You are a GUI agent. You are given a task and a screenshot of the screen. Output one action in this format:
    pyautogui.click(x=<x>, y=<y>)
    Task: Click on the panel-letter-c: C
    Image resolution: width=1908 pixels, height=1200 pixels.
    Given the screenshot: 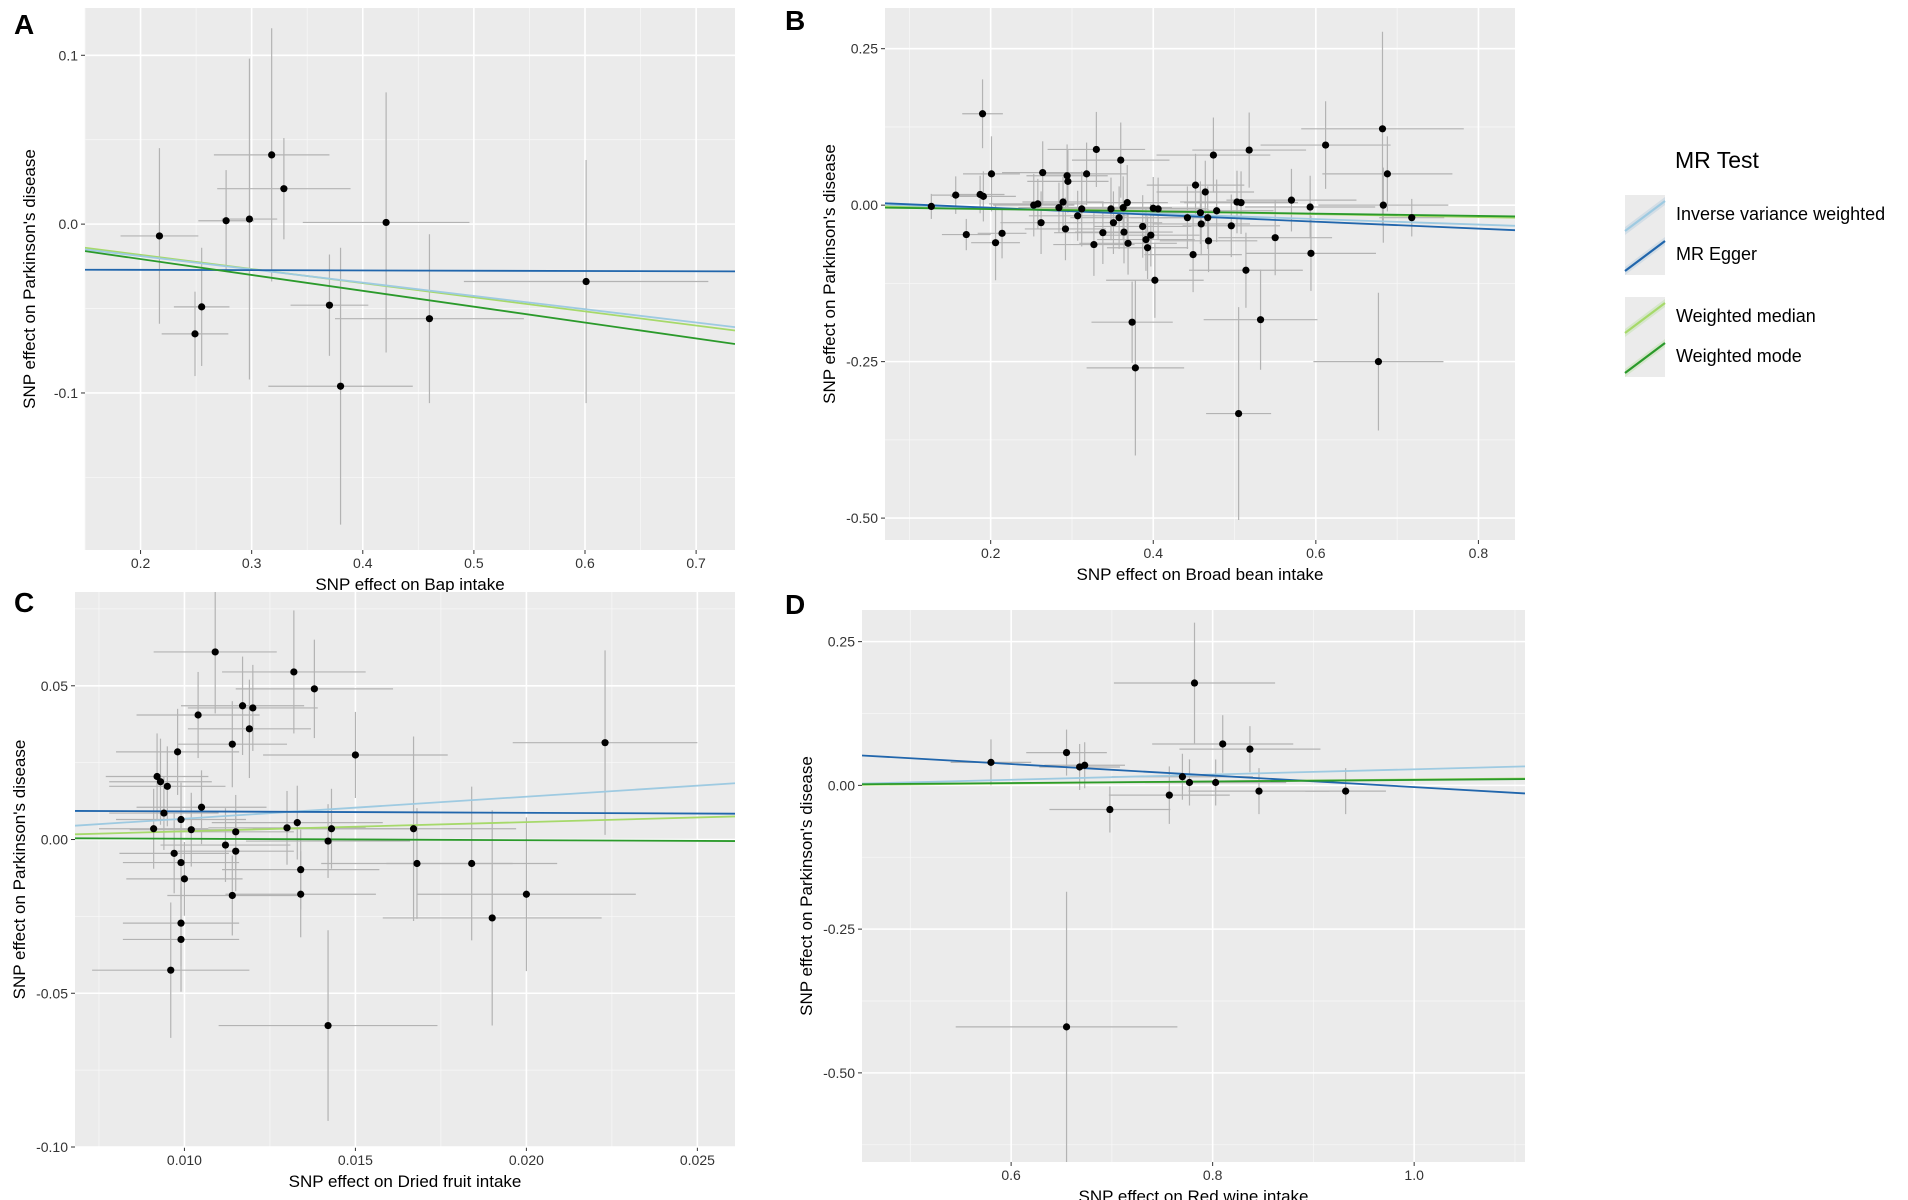 What is the action you would take?
    pyautogui.click(x=24, y=602)
    